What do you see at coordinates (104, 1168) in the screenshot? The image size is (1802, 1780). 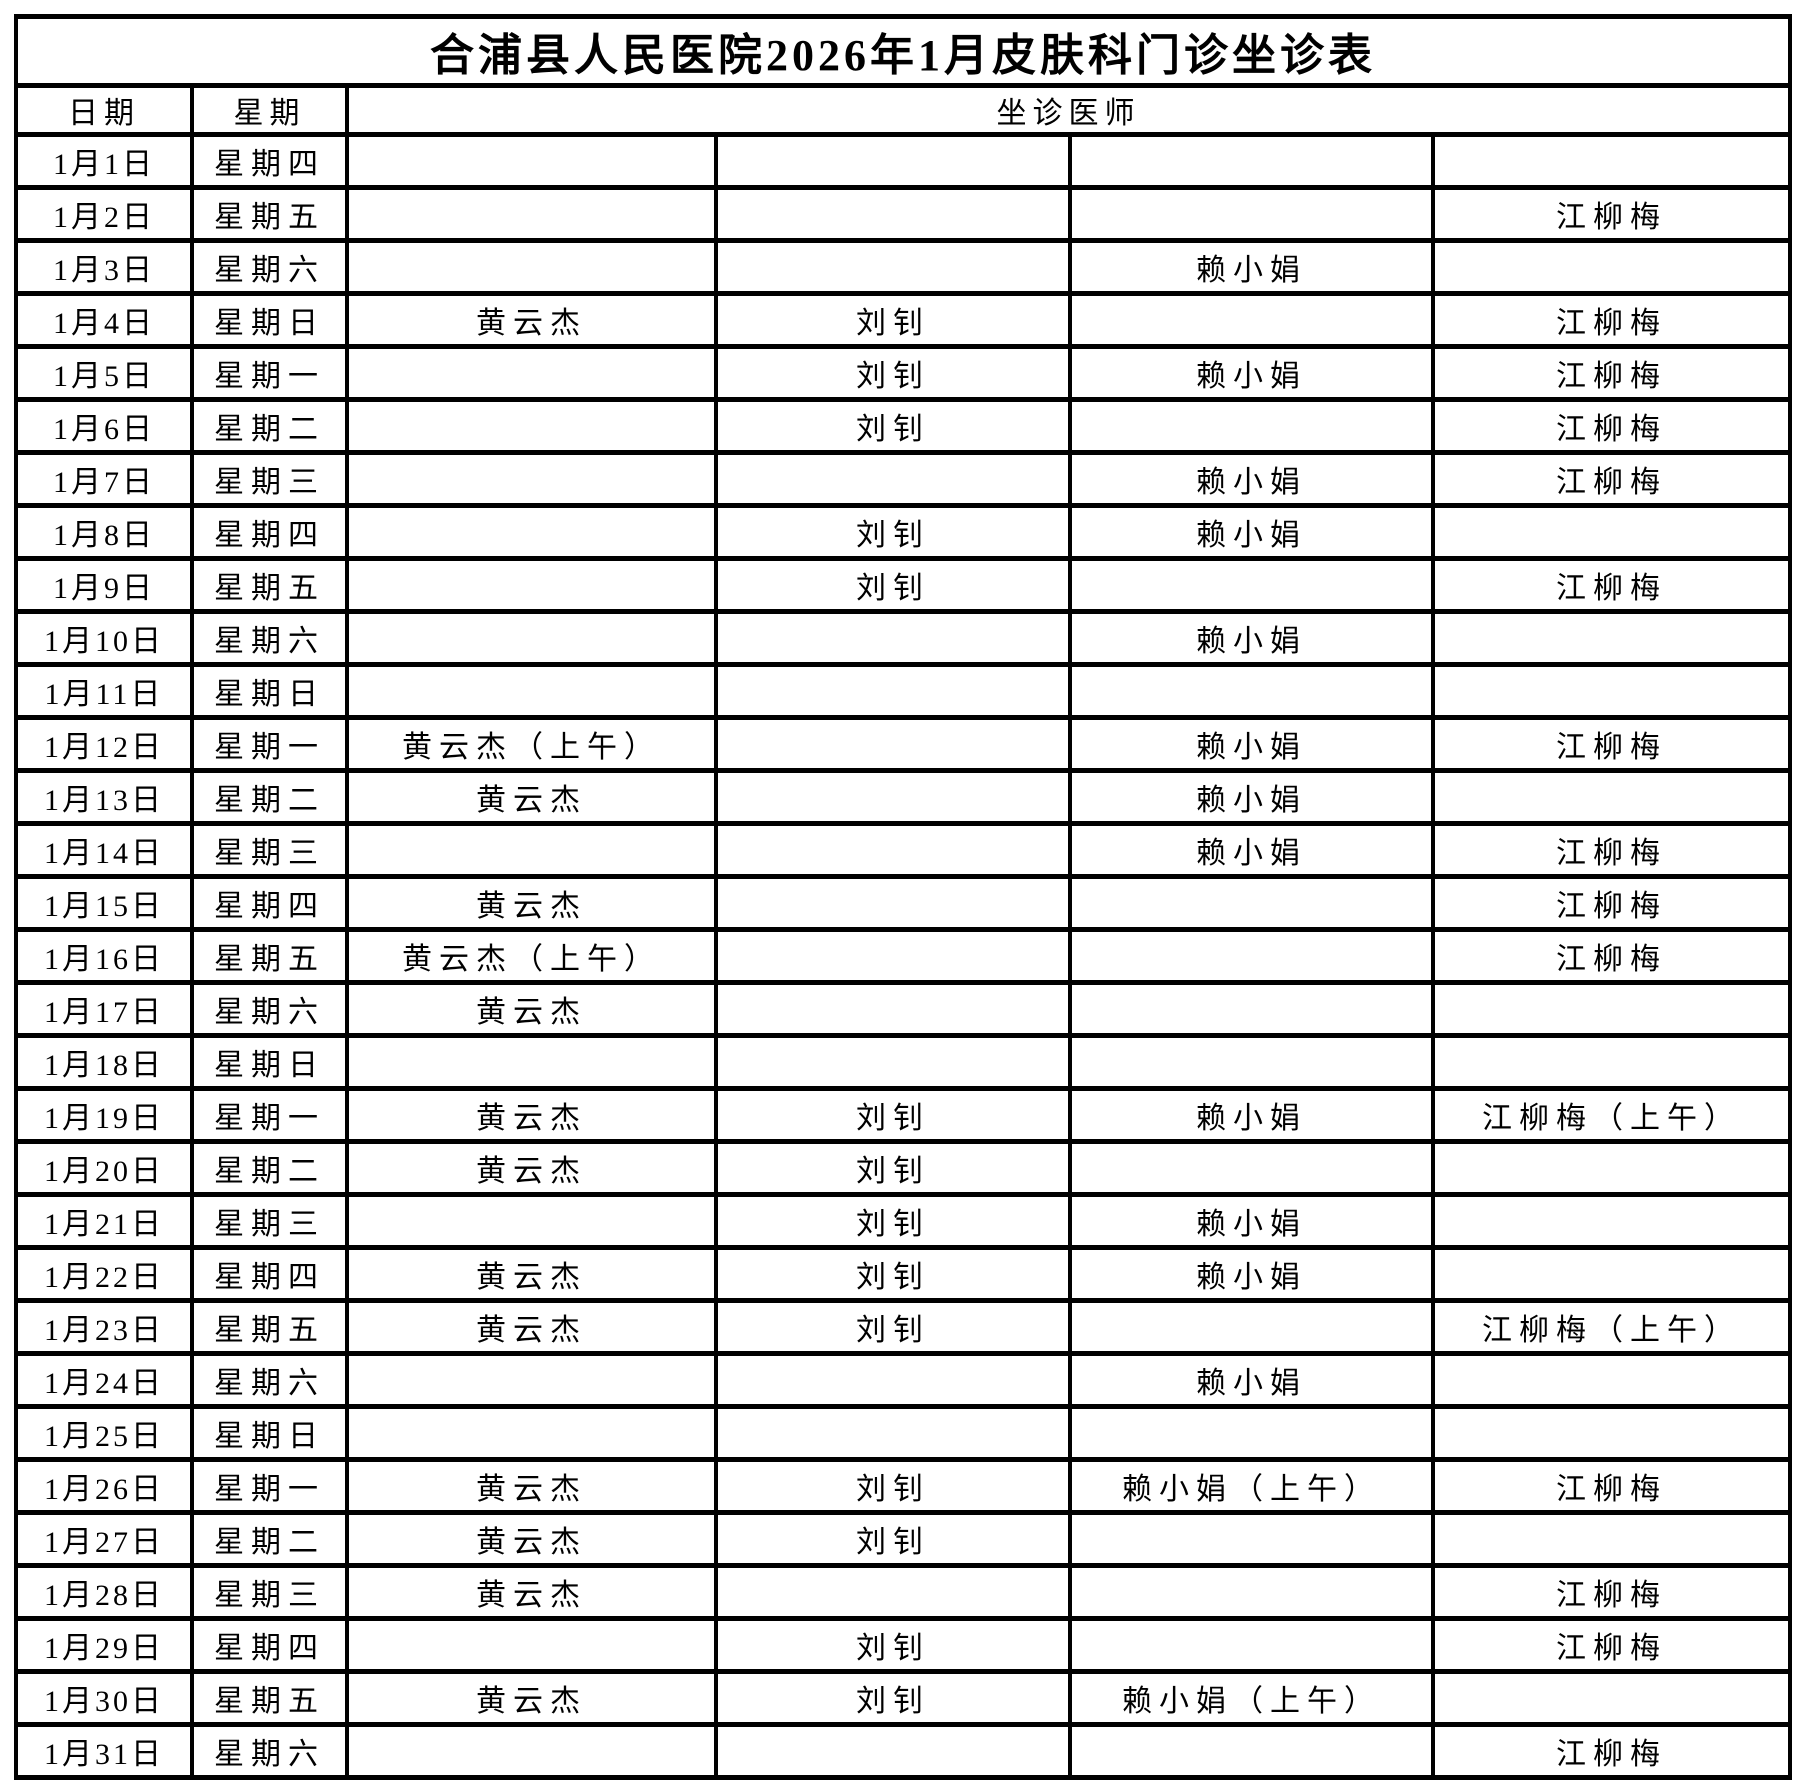 I see `date-cell: 1月20日` at bounding box center [104, 1168].